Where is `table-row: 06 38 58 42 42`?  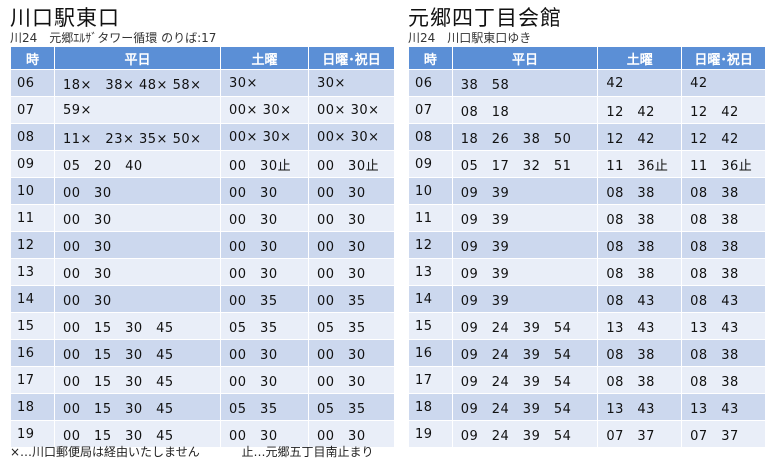
table-row: 06 38 58 42 42 is located at coordinates (587, 83).